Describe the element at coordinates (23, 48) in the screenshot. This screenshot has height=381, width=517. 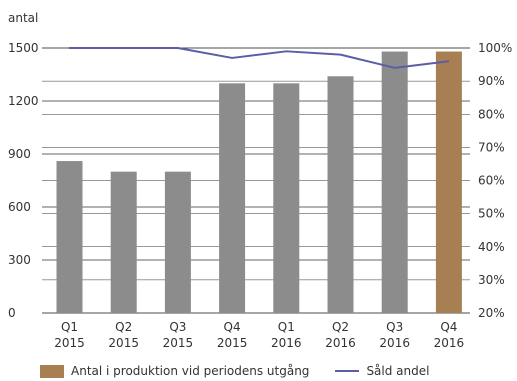
I see `y-left-tick: 1500` at that location.